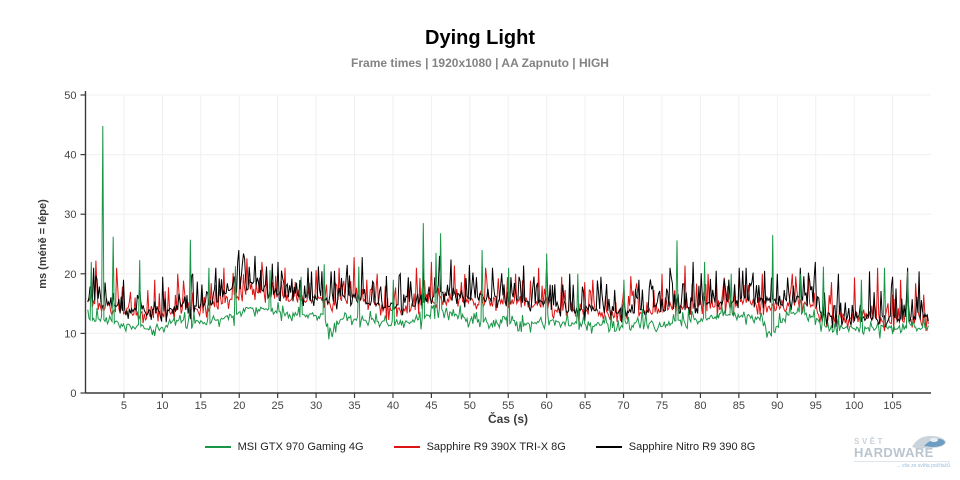  Describe the element at coordinates (201, 406) in the screenshot. I see `x-tick-label: 15` at that location.